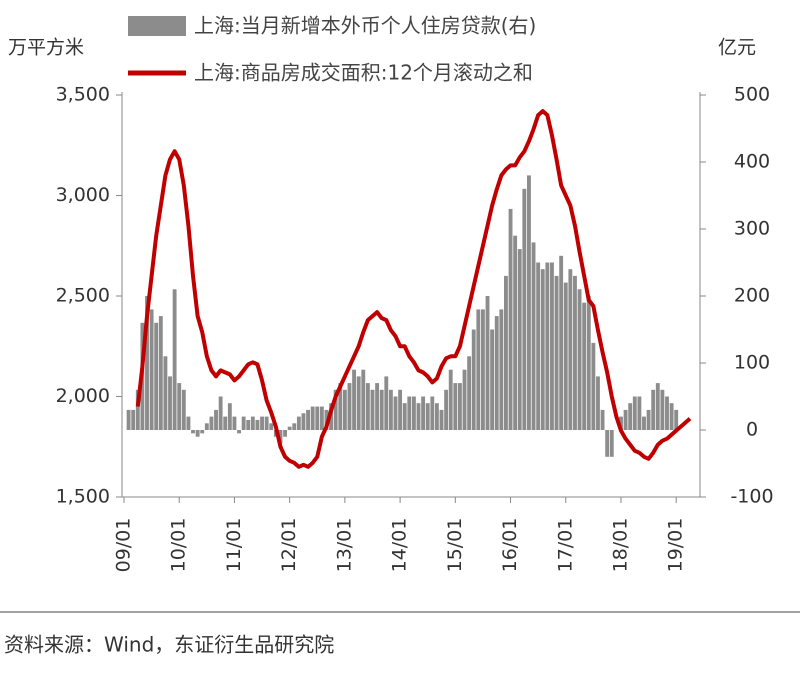 This screenshot has height=673, width=800. What do you see at coordinates (83, 296) in the screenshot?
I see `y-tick-label: 2,500` at bounding box center [83, 296].